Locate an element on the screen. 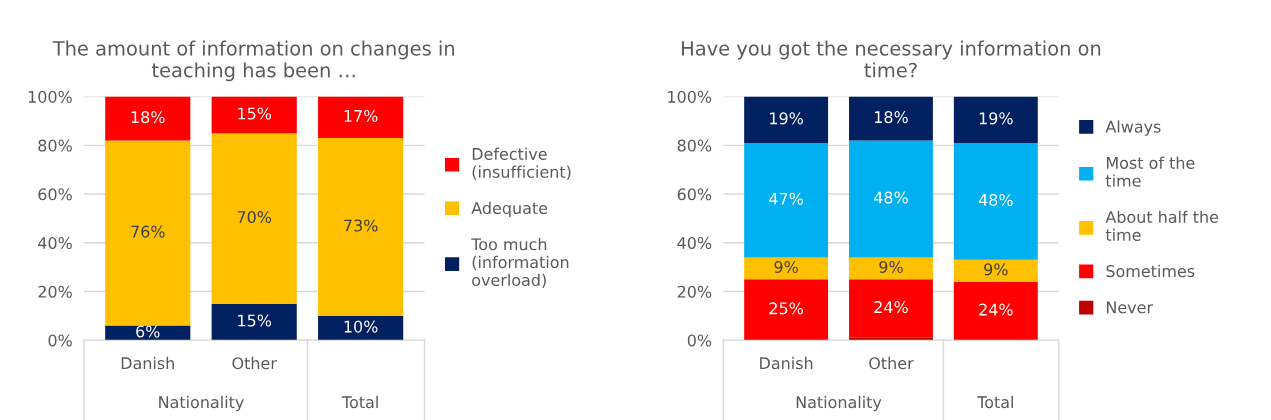 This screenshot has height=420, width=1271. legend-label: Too much (information overload) is located at coordinates (520, 262).